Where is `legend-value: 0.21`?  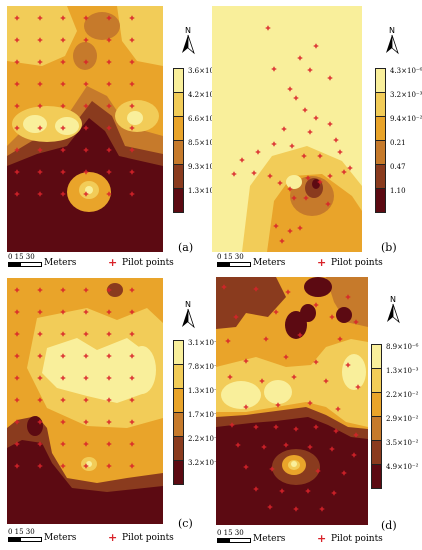 legend-value: 0.21 is located at coordinates (398, 143).